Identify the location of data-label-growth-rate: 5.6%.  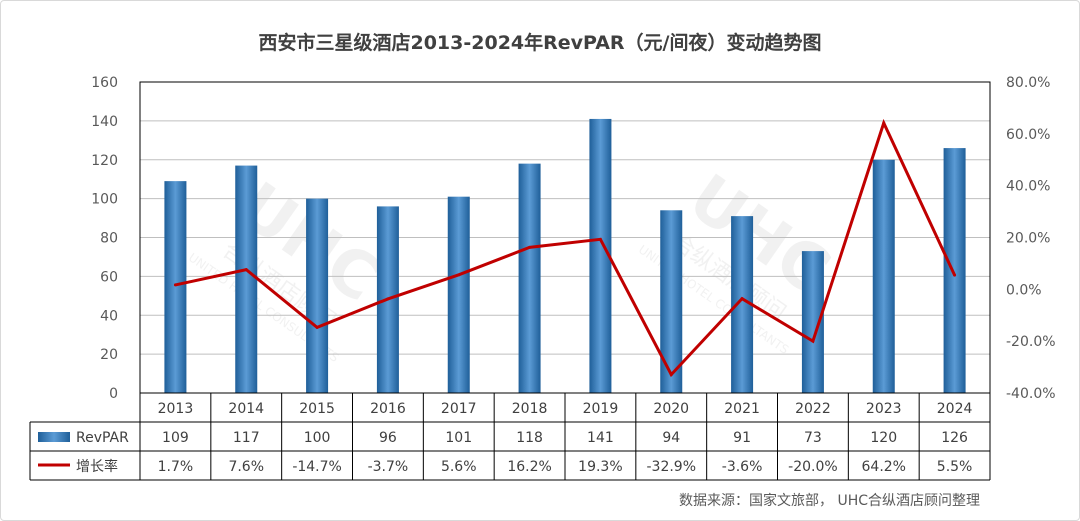
(459, 467).